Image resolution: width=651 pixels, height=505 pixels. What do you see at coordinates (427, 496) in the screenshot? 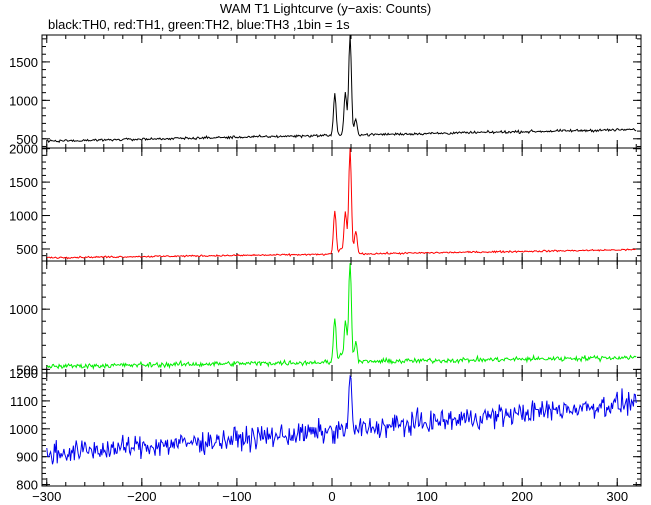
I see `x-tick-label: 100` at bounding box center [427, 496].